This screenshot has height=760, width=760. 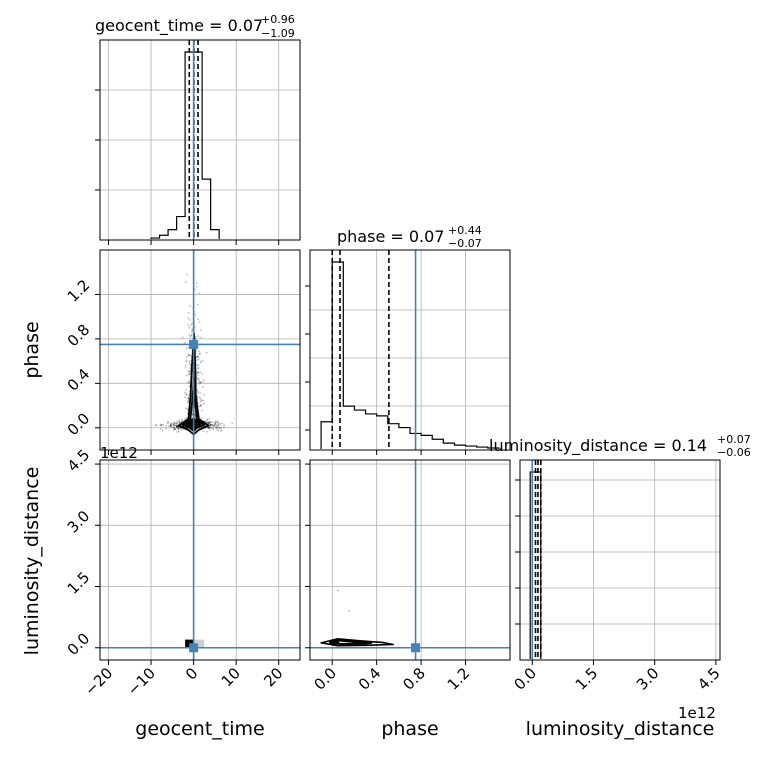 I want to click on title-luminosity-distance-minus: −0.06, so click(x=734, y=452).